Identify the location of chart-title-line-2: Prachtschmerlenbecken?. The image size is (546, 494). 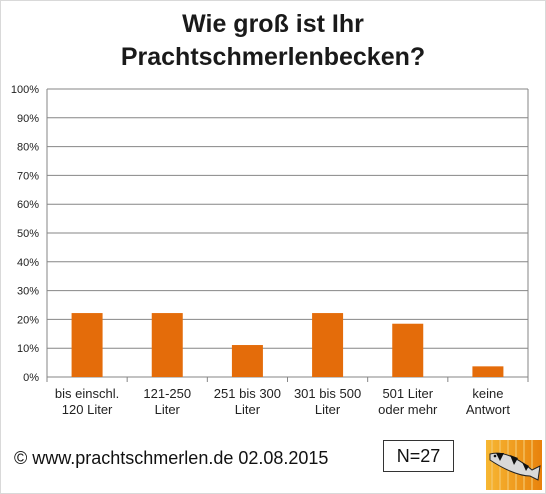
(273, 57).